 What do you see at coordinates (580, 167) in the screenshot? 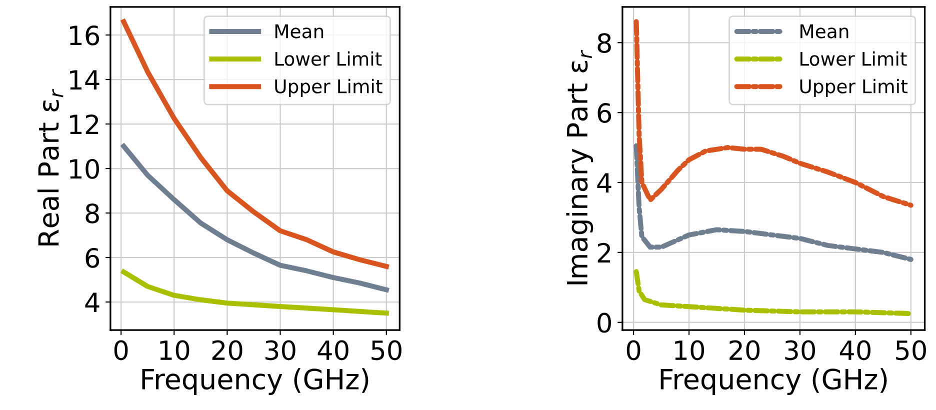
I see `y-axis-title: Imaginary Part ε$_{r}$` at bounding box center [580, 167].